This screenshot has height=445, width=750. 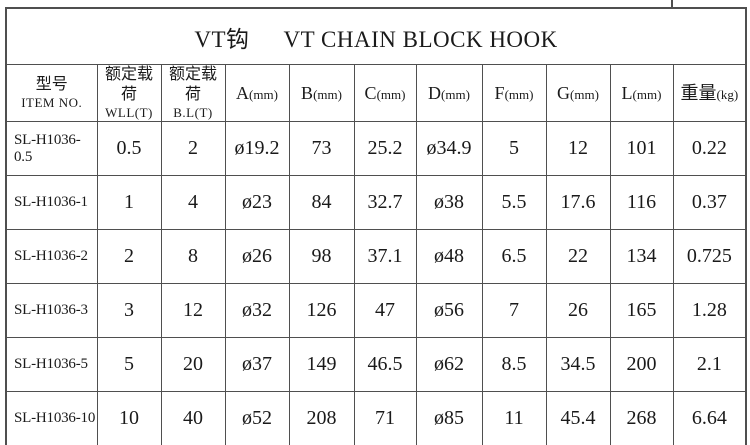 I want to click on cell-l: 200, so click(x=641, y=365).